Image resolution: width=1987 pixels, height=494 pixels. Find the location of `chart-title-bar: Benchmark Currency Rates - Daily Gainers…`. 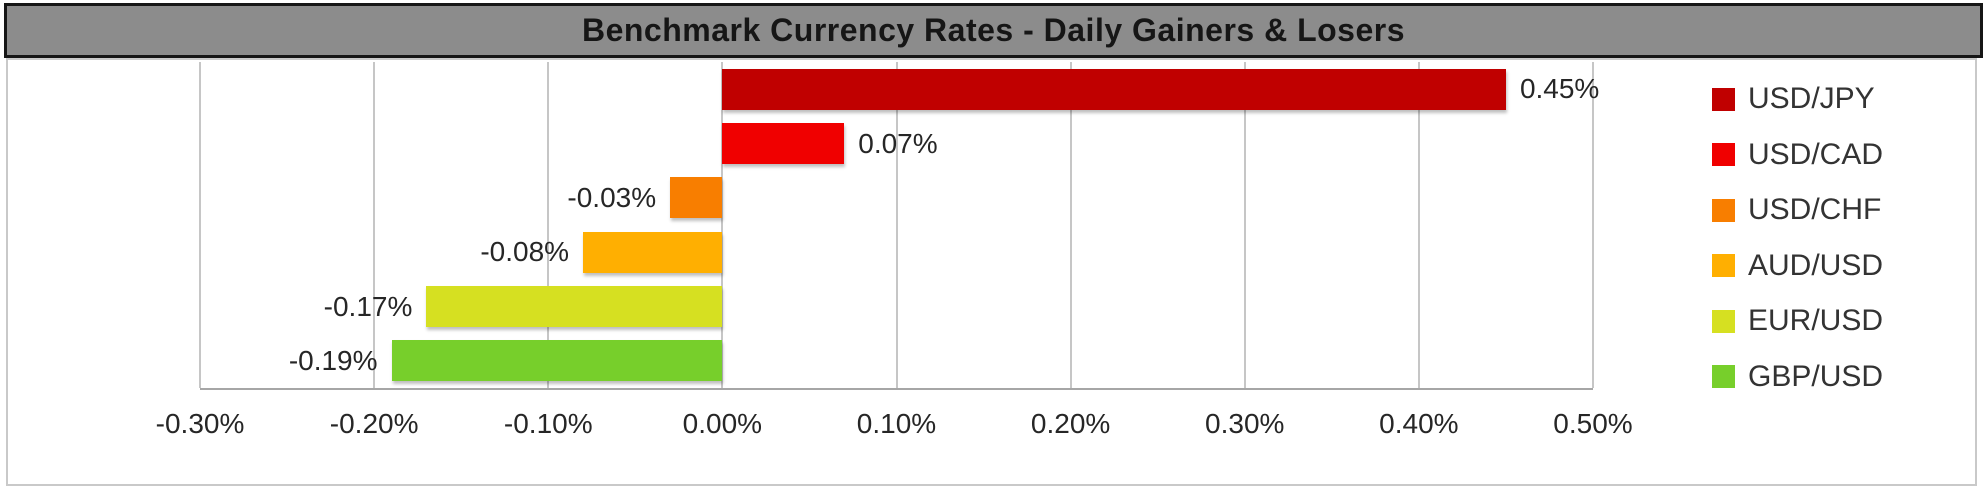

chart-title-bar: Benchmark Currency Rates - Daily Gainers… is located at coordinates (993, 30).